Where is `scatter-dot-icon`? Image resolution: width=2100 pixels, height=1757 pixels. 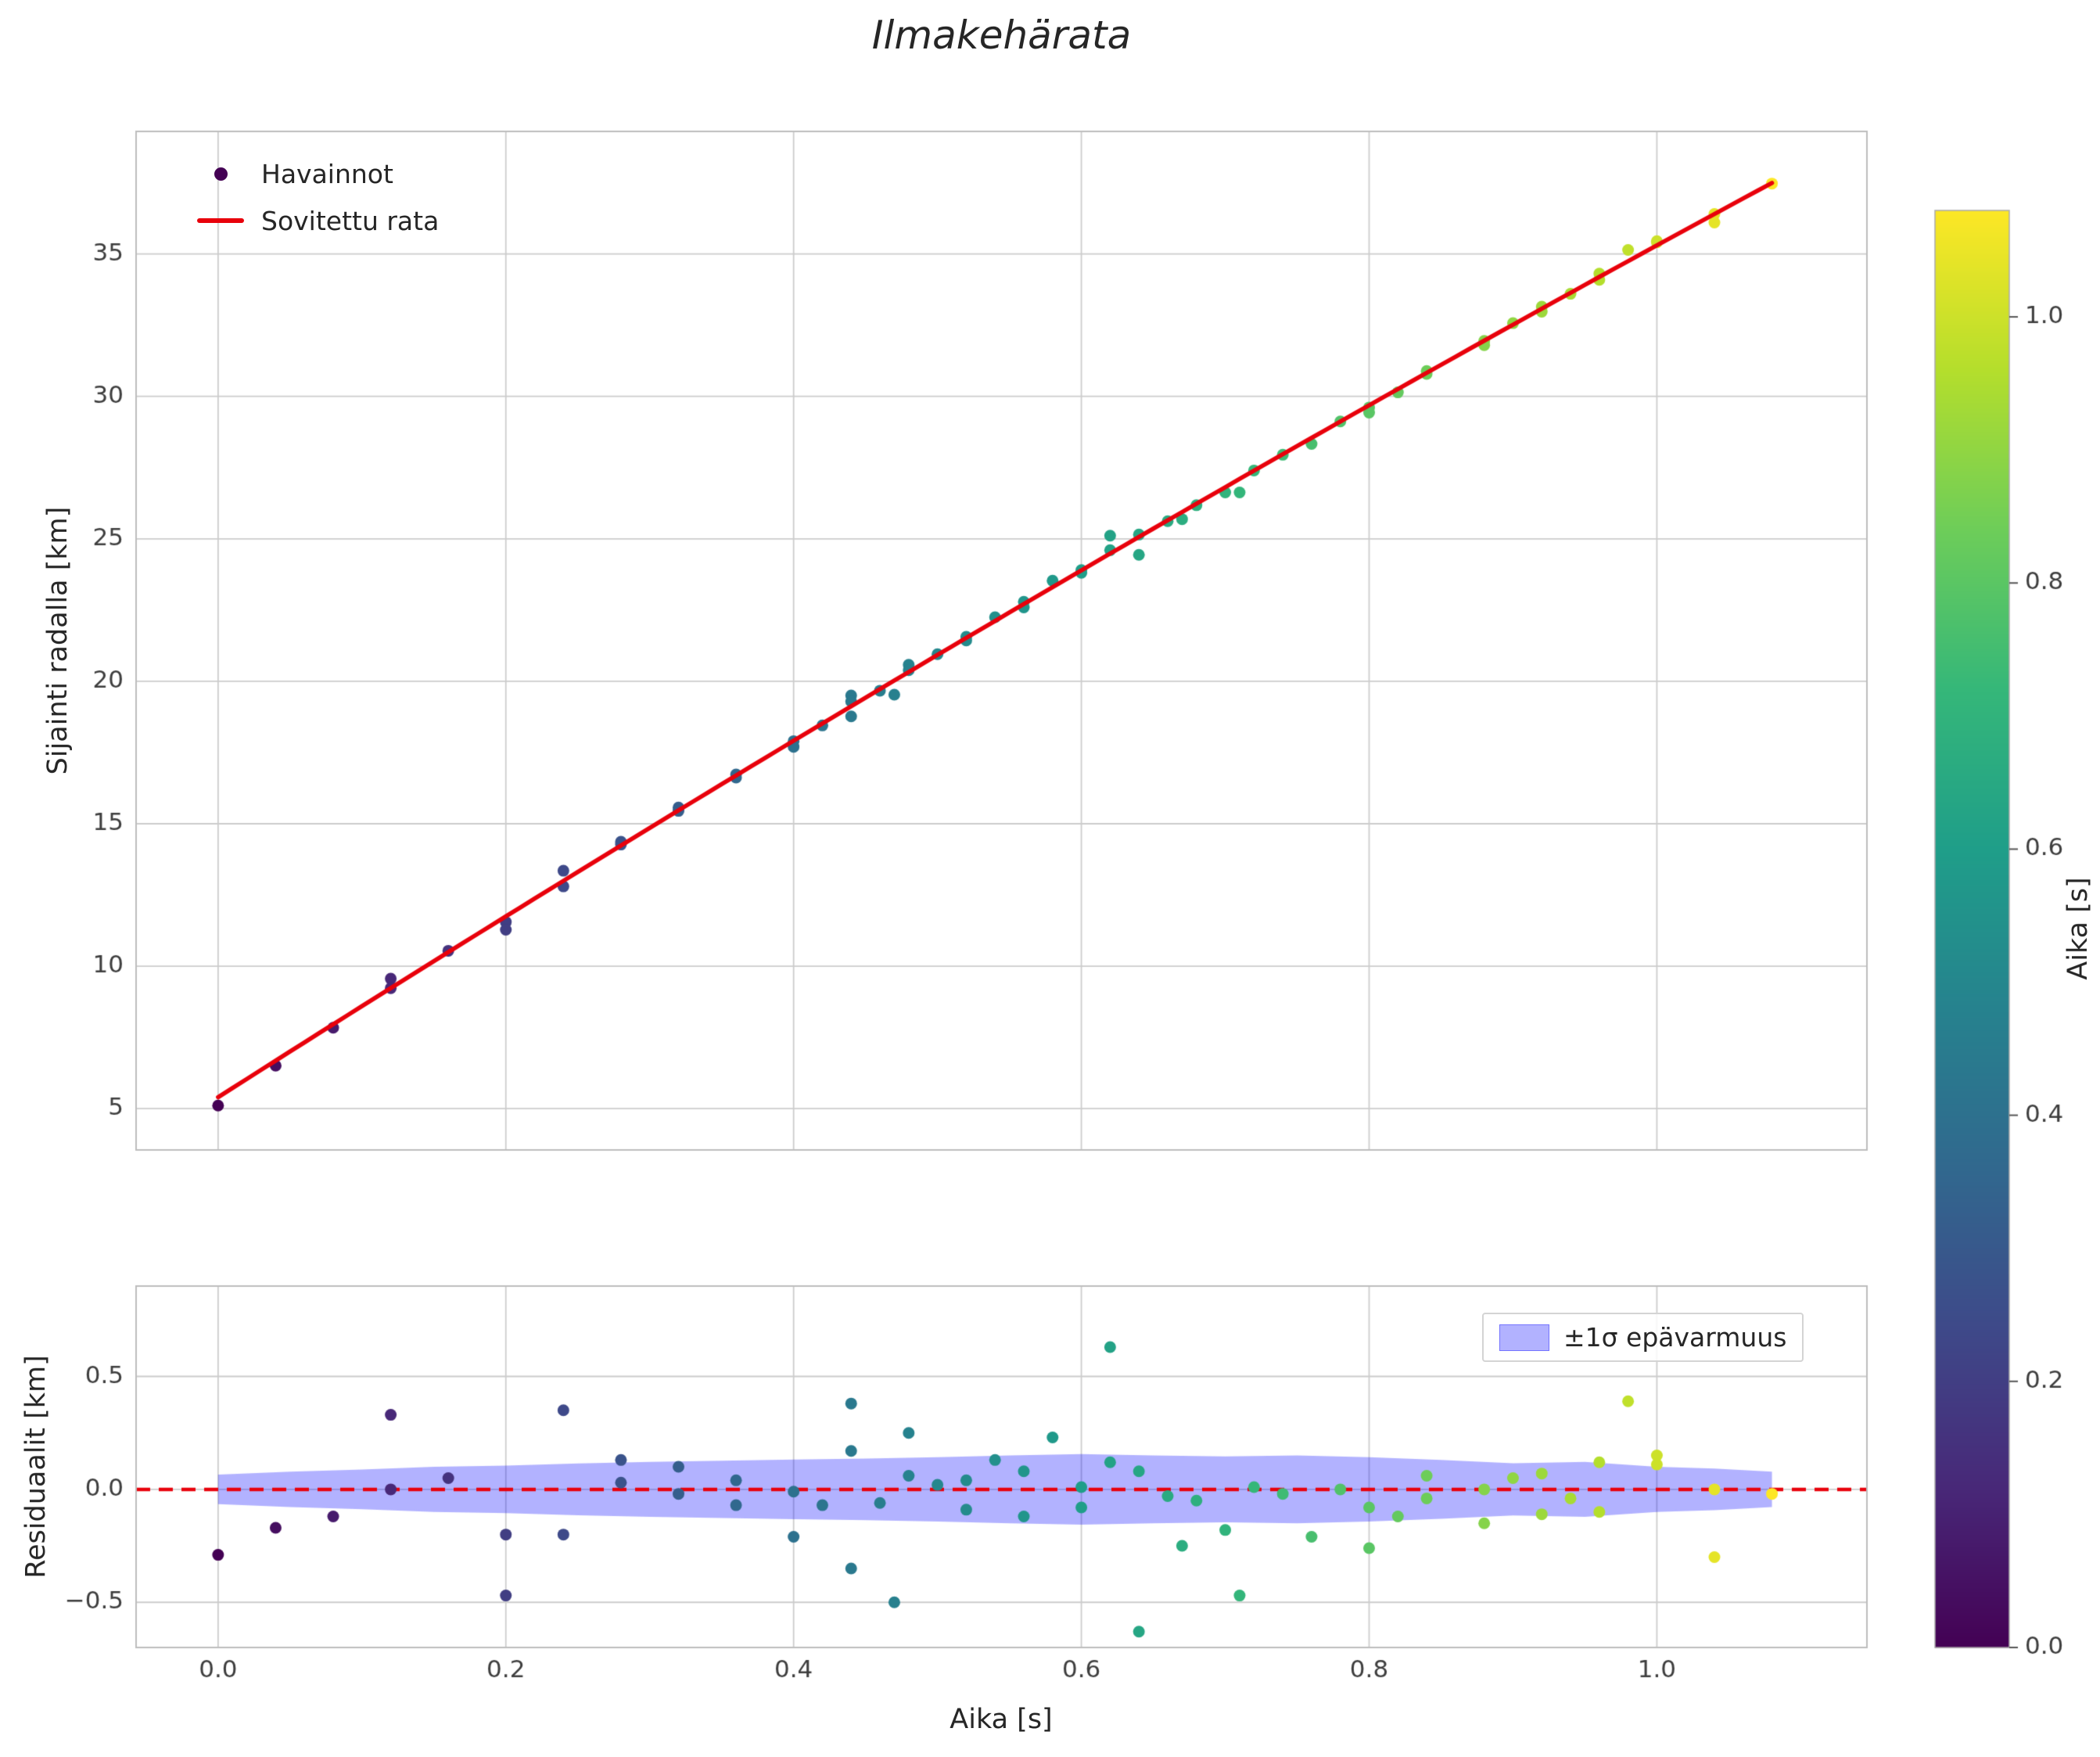 scatter-dot-icon is located at coordinates (220, 174).